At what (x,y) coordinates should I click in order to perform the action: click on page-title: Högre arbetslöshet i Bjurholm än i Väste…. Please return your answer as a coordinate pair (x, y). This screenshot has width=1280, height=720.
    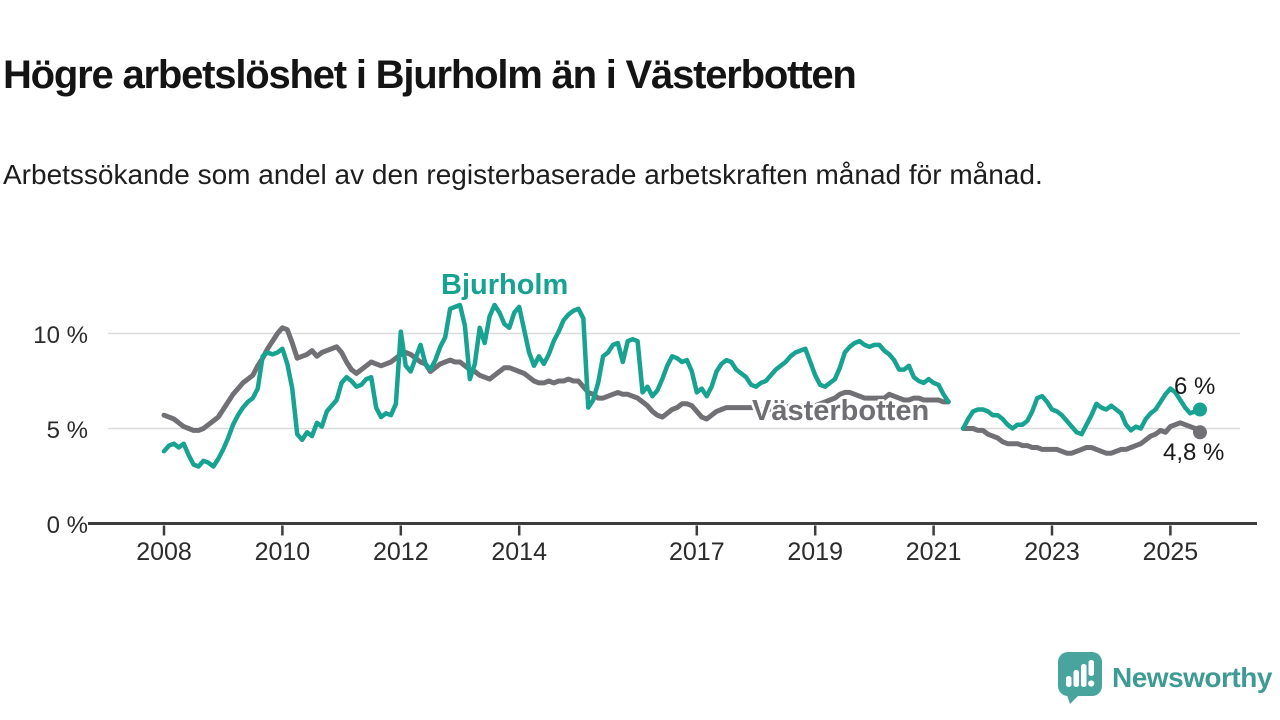
    Looking at the image, I should click on (430, 74).